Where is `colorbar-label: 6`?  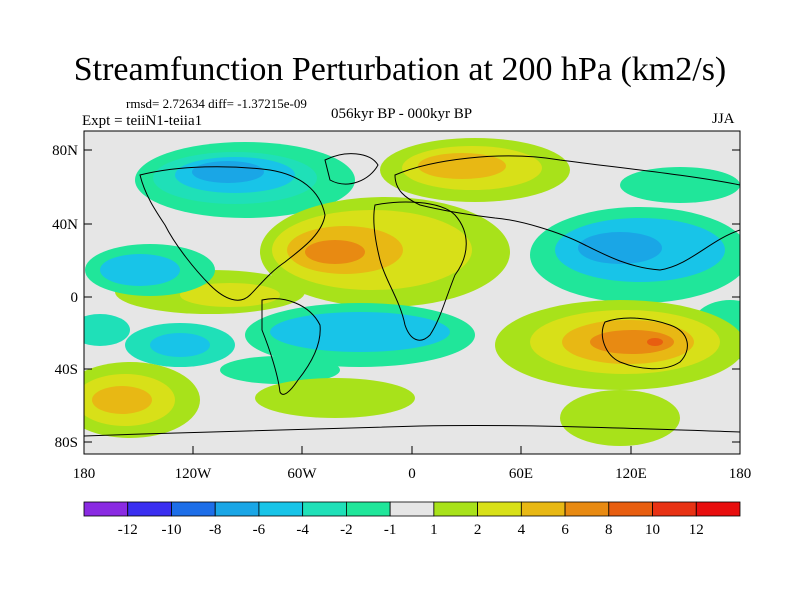 colorbar-label: 6 is located at coordinates (565, 530).